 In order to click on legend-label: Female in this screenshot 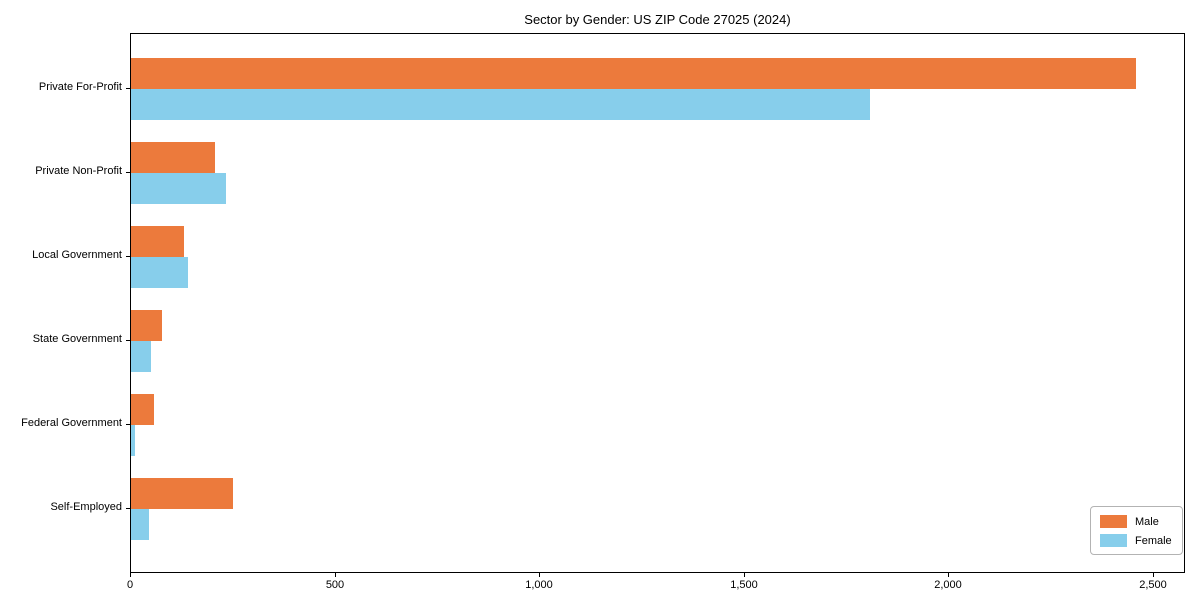, I will do `click(1153, 540)`.